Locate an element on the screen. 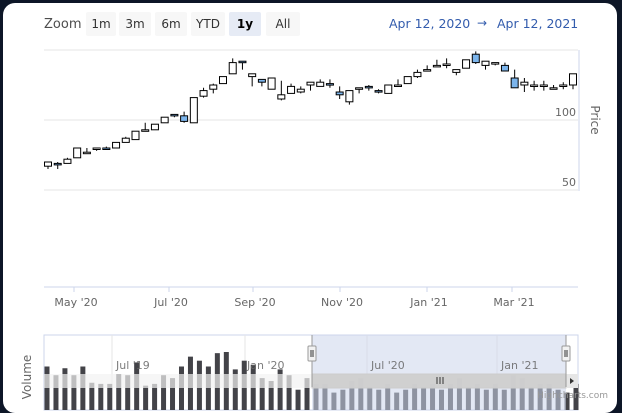 This screenshot has width=622, height=413. zoom-1m-button: 1m is located at coordinates (101, 24).